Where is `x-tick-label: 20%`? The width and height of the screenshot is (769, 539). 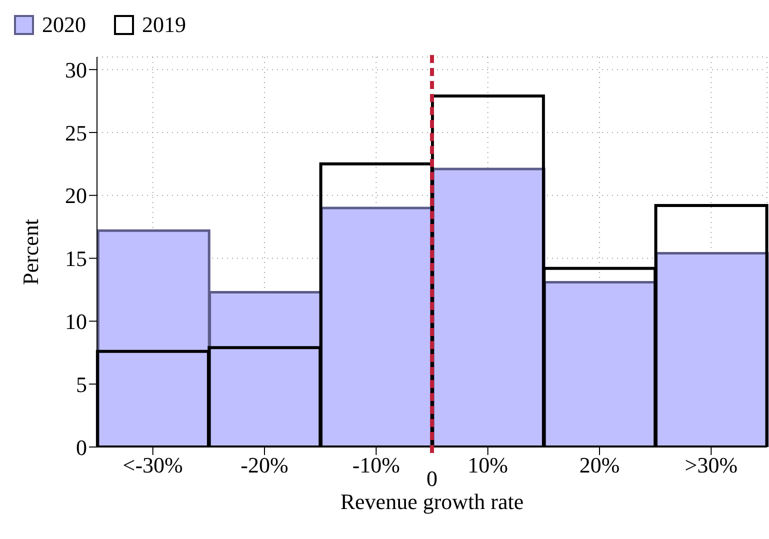
x-tick-label: 20% is located at coordinates (599, 465).